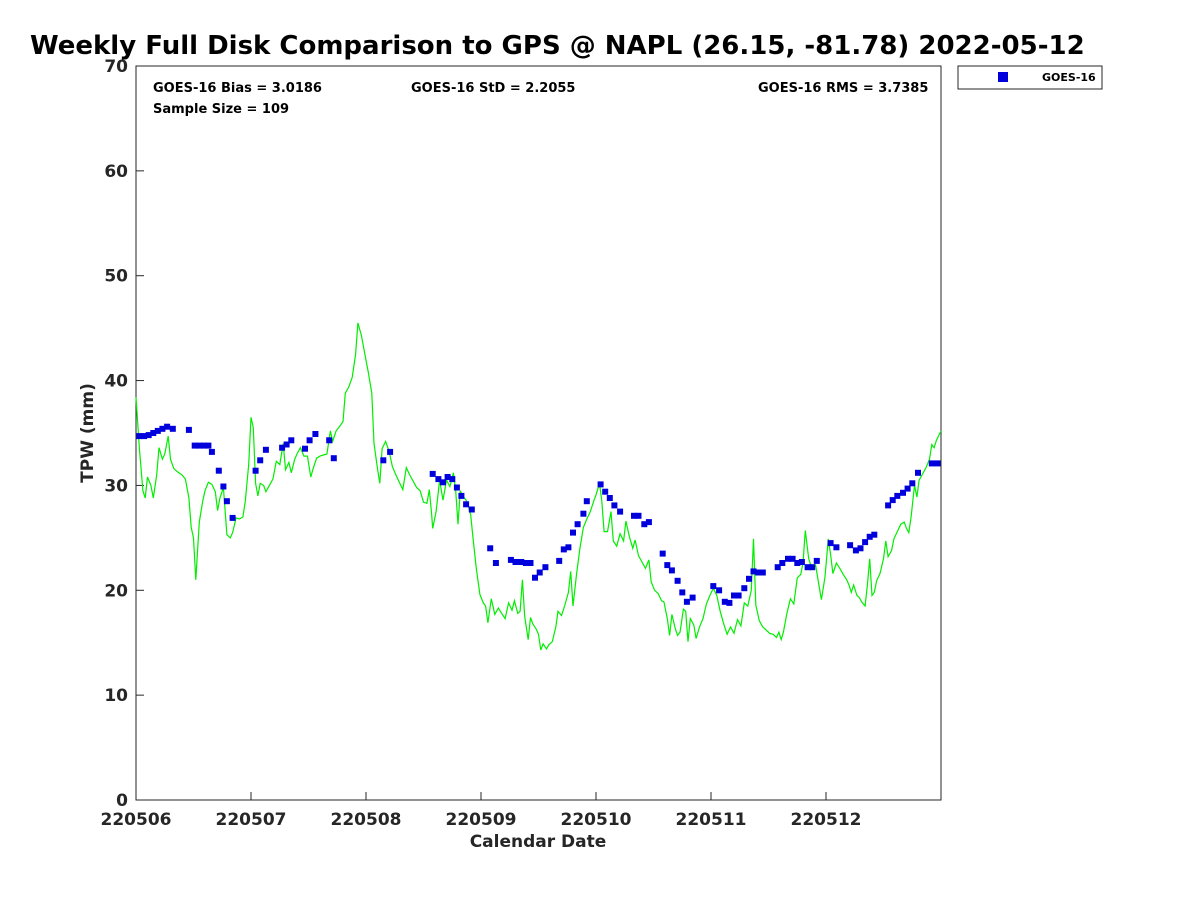 The image size is (1200, 900). Describe the element at coordinates (366, 820) in the screenshot. I see `x-tick-label: 220508` at that location.